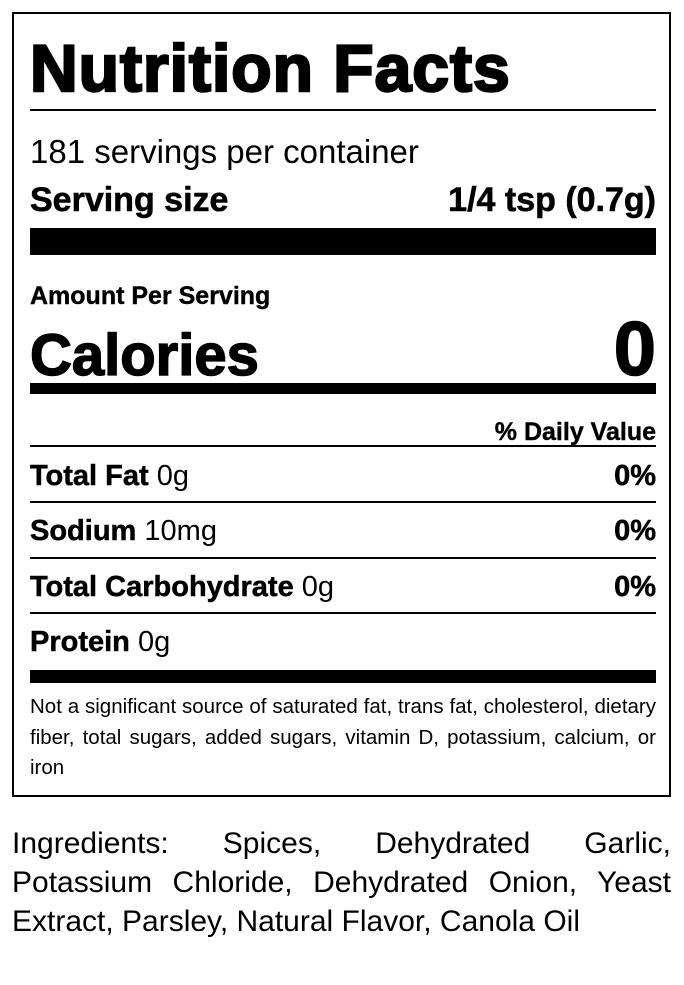  What do you see at coordinates (343, 642) in the screenshot?
I see `nutrient-row-protein: Protein 0g` at bounding box center [343, 642].